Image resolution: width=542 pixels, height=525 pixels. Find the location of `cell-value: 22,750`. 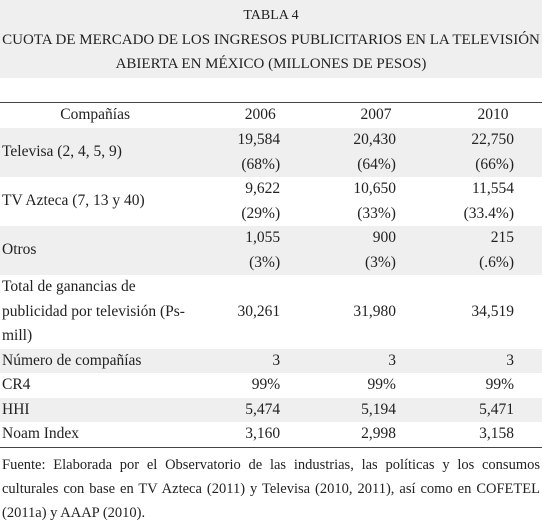

cell-value: 22,750 is located at coordinates (492, 139).